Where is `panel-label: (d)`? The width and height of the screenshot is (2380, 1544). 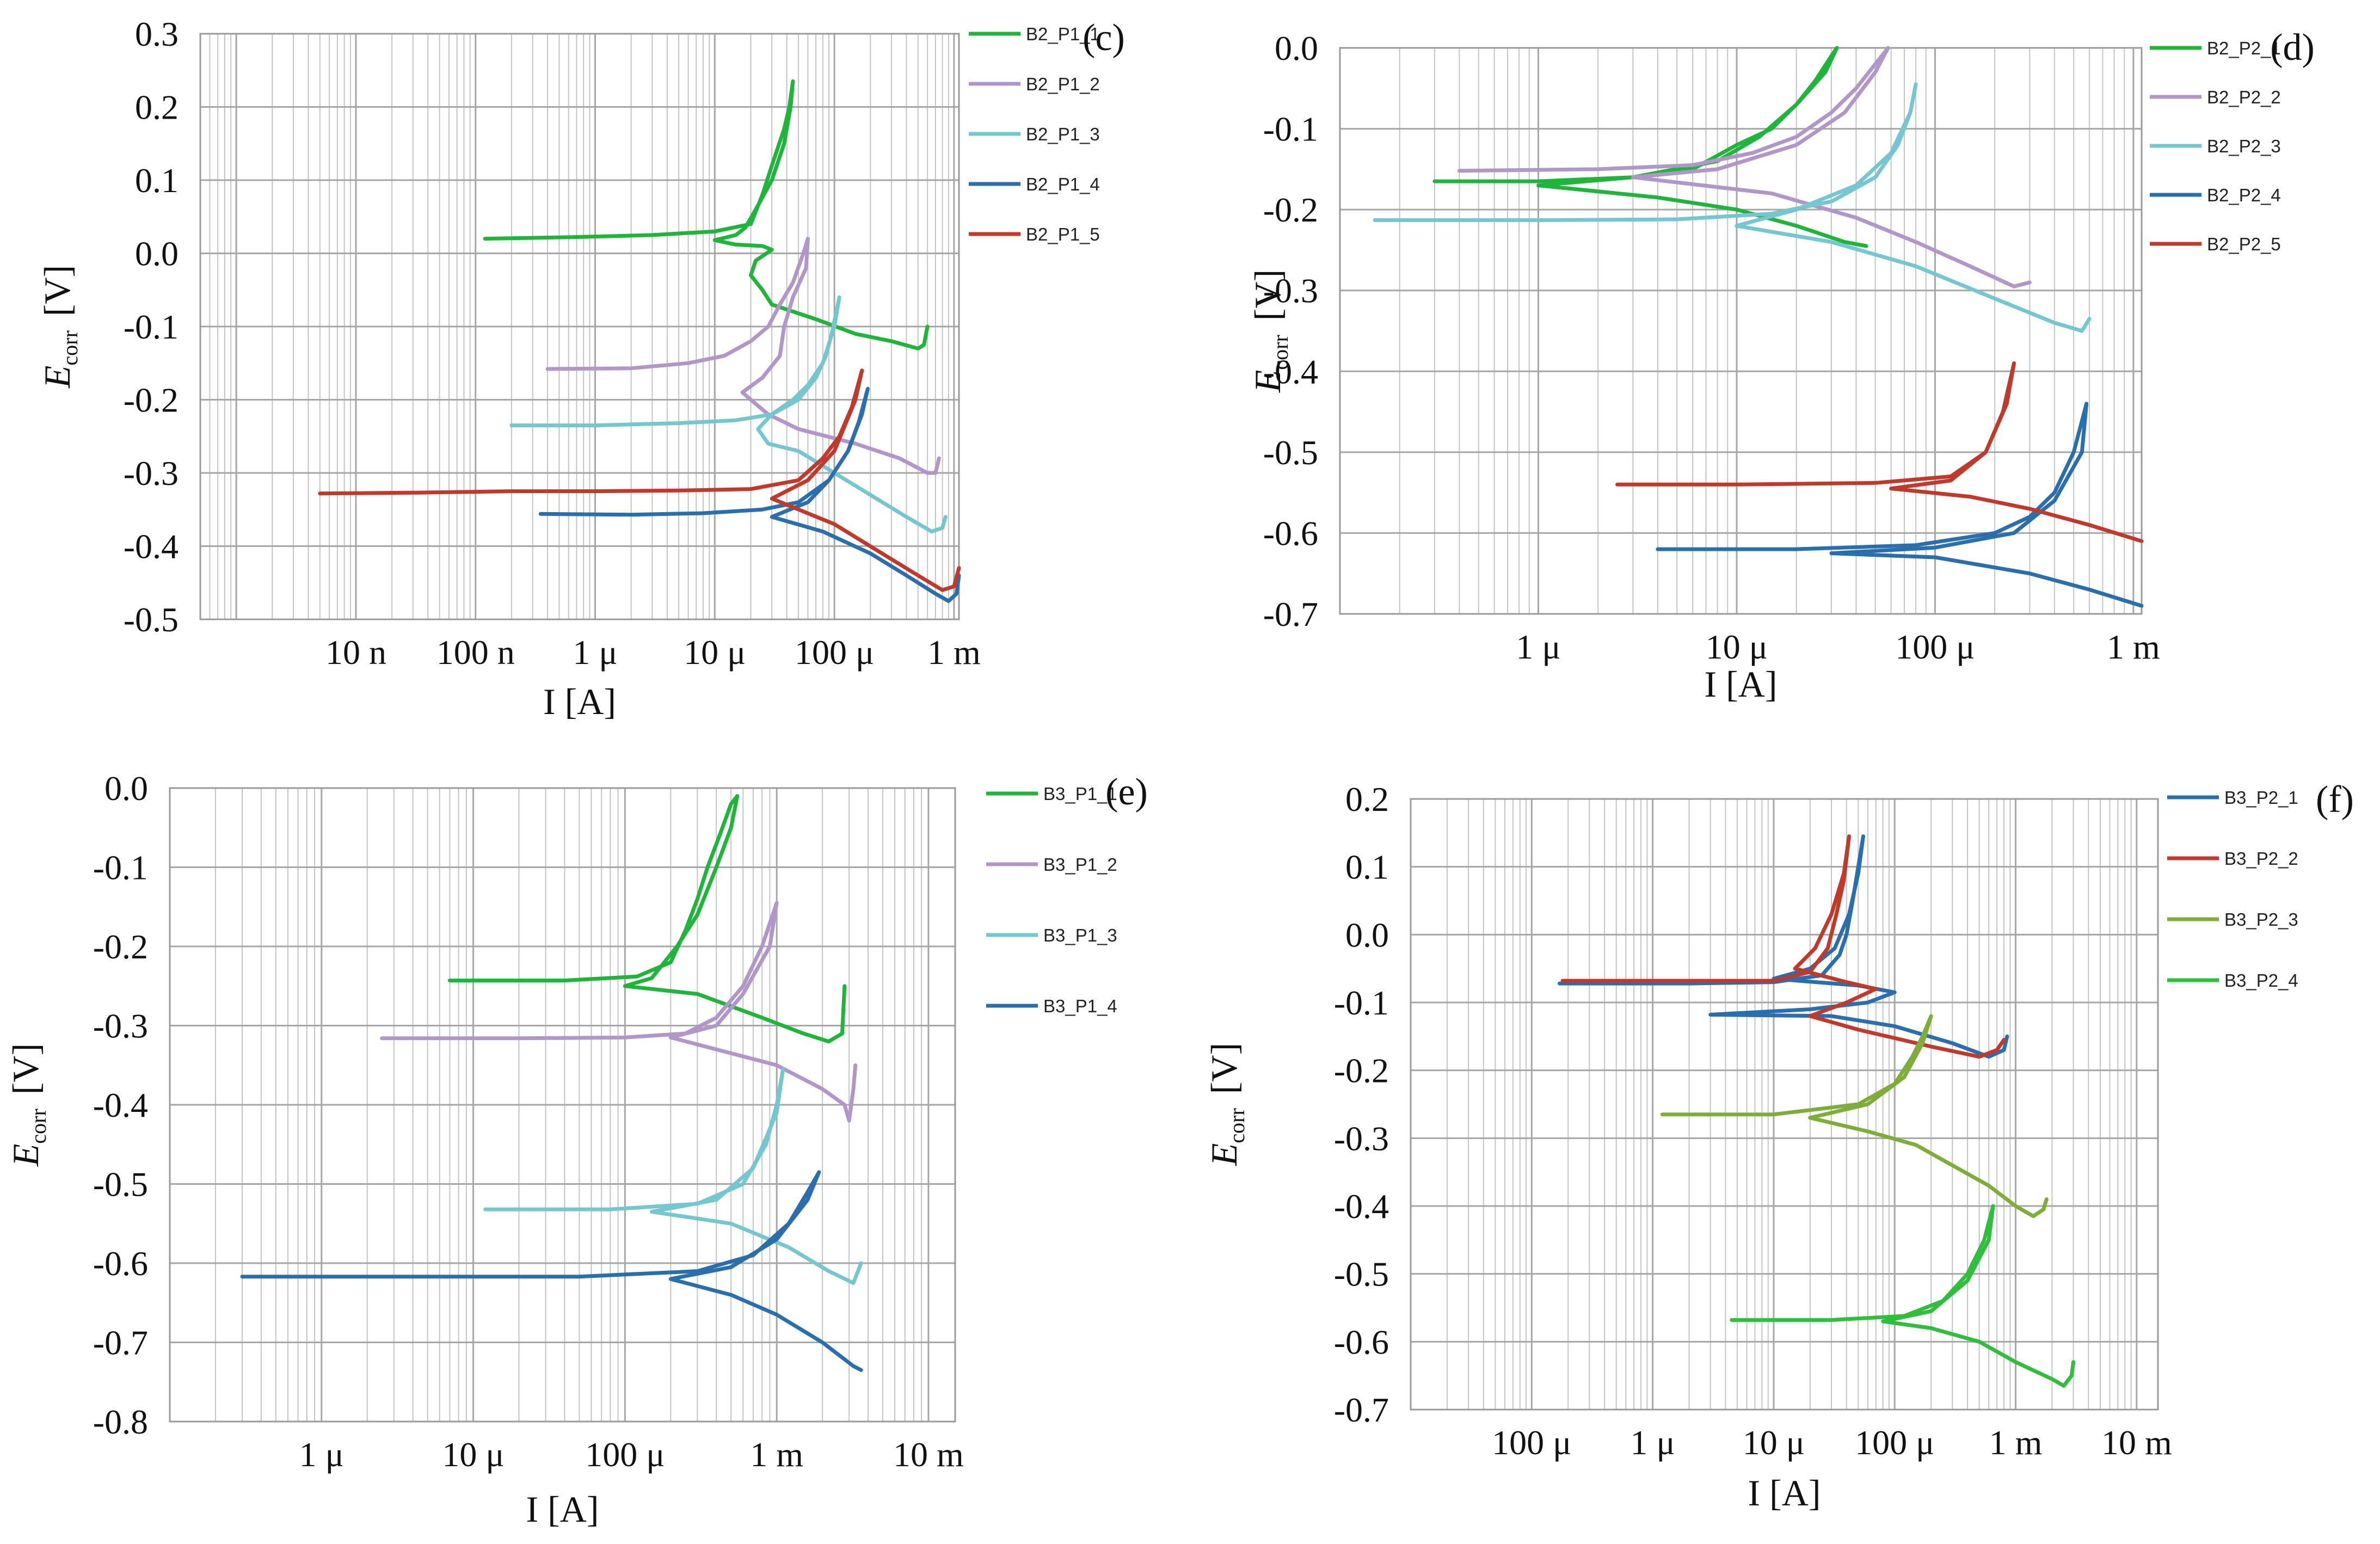
panel-label: (d) is located at coordinates (2292, 48).